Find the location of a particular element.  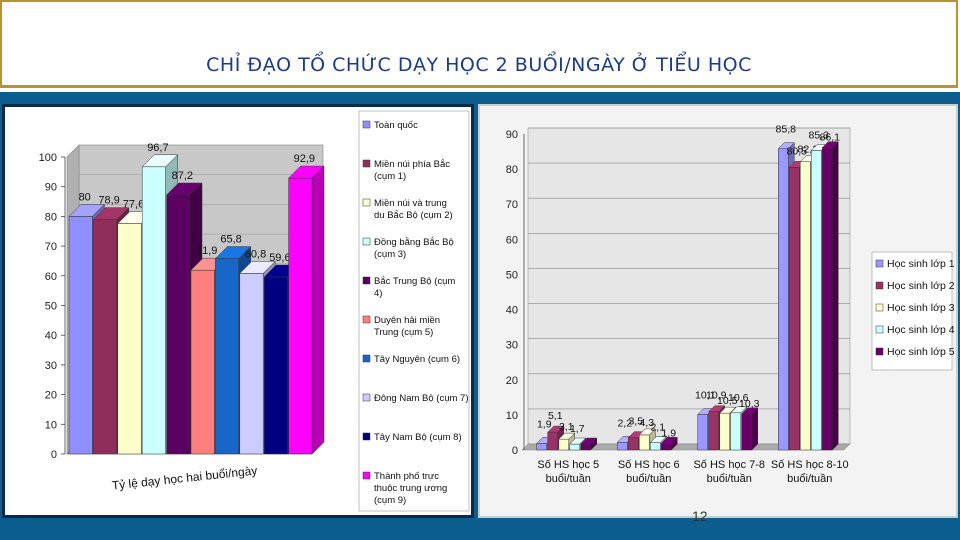

data-label: 2,1 is located at coordinates (657, 428).